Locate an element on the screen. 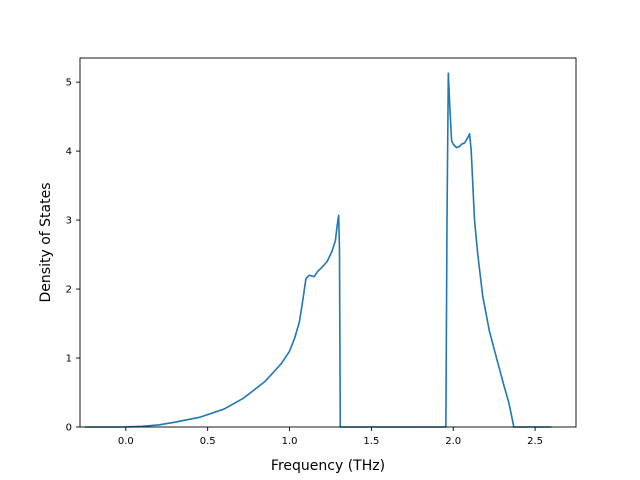 Image resolution: width=640 pixels, height=480 pixels. y-axis-ticks: 0 1 2 3 4 5 is located at coordinates (73, 256).